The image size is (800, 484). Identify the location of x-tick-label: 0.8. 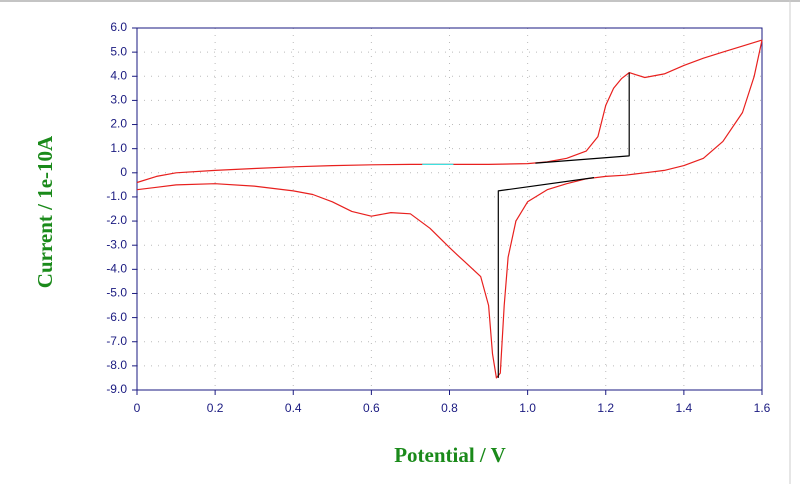
(449, 408).